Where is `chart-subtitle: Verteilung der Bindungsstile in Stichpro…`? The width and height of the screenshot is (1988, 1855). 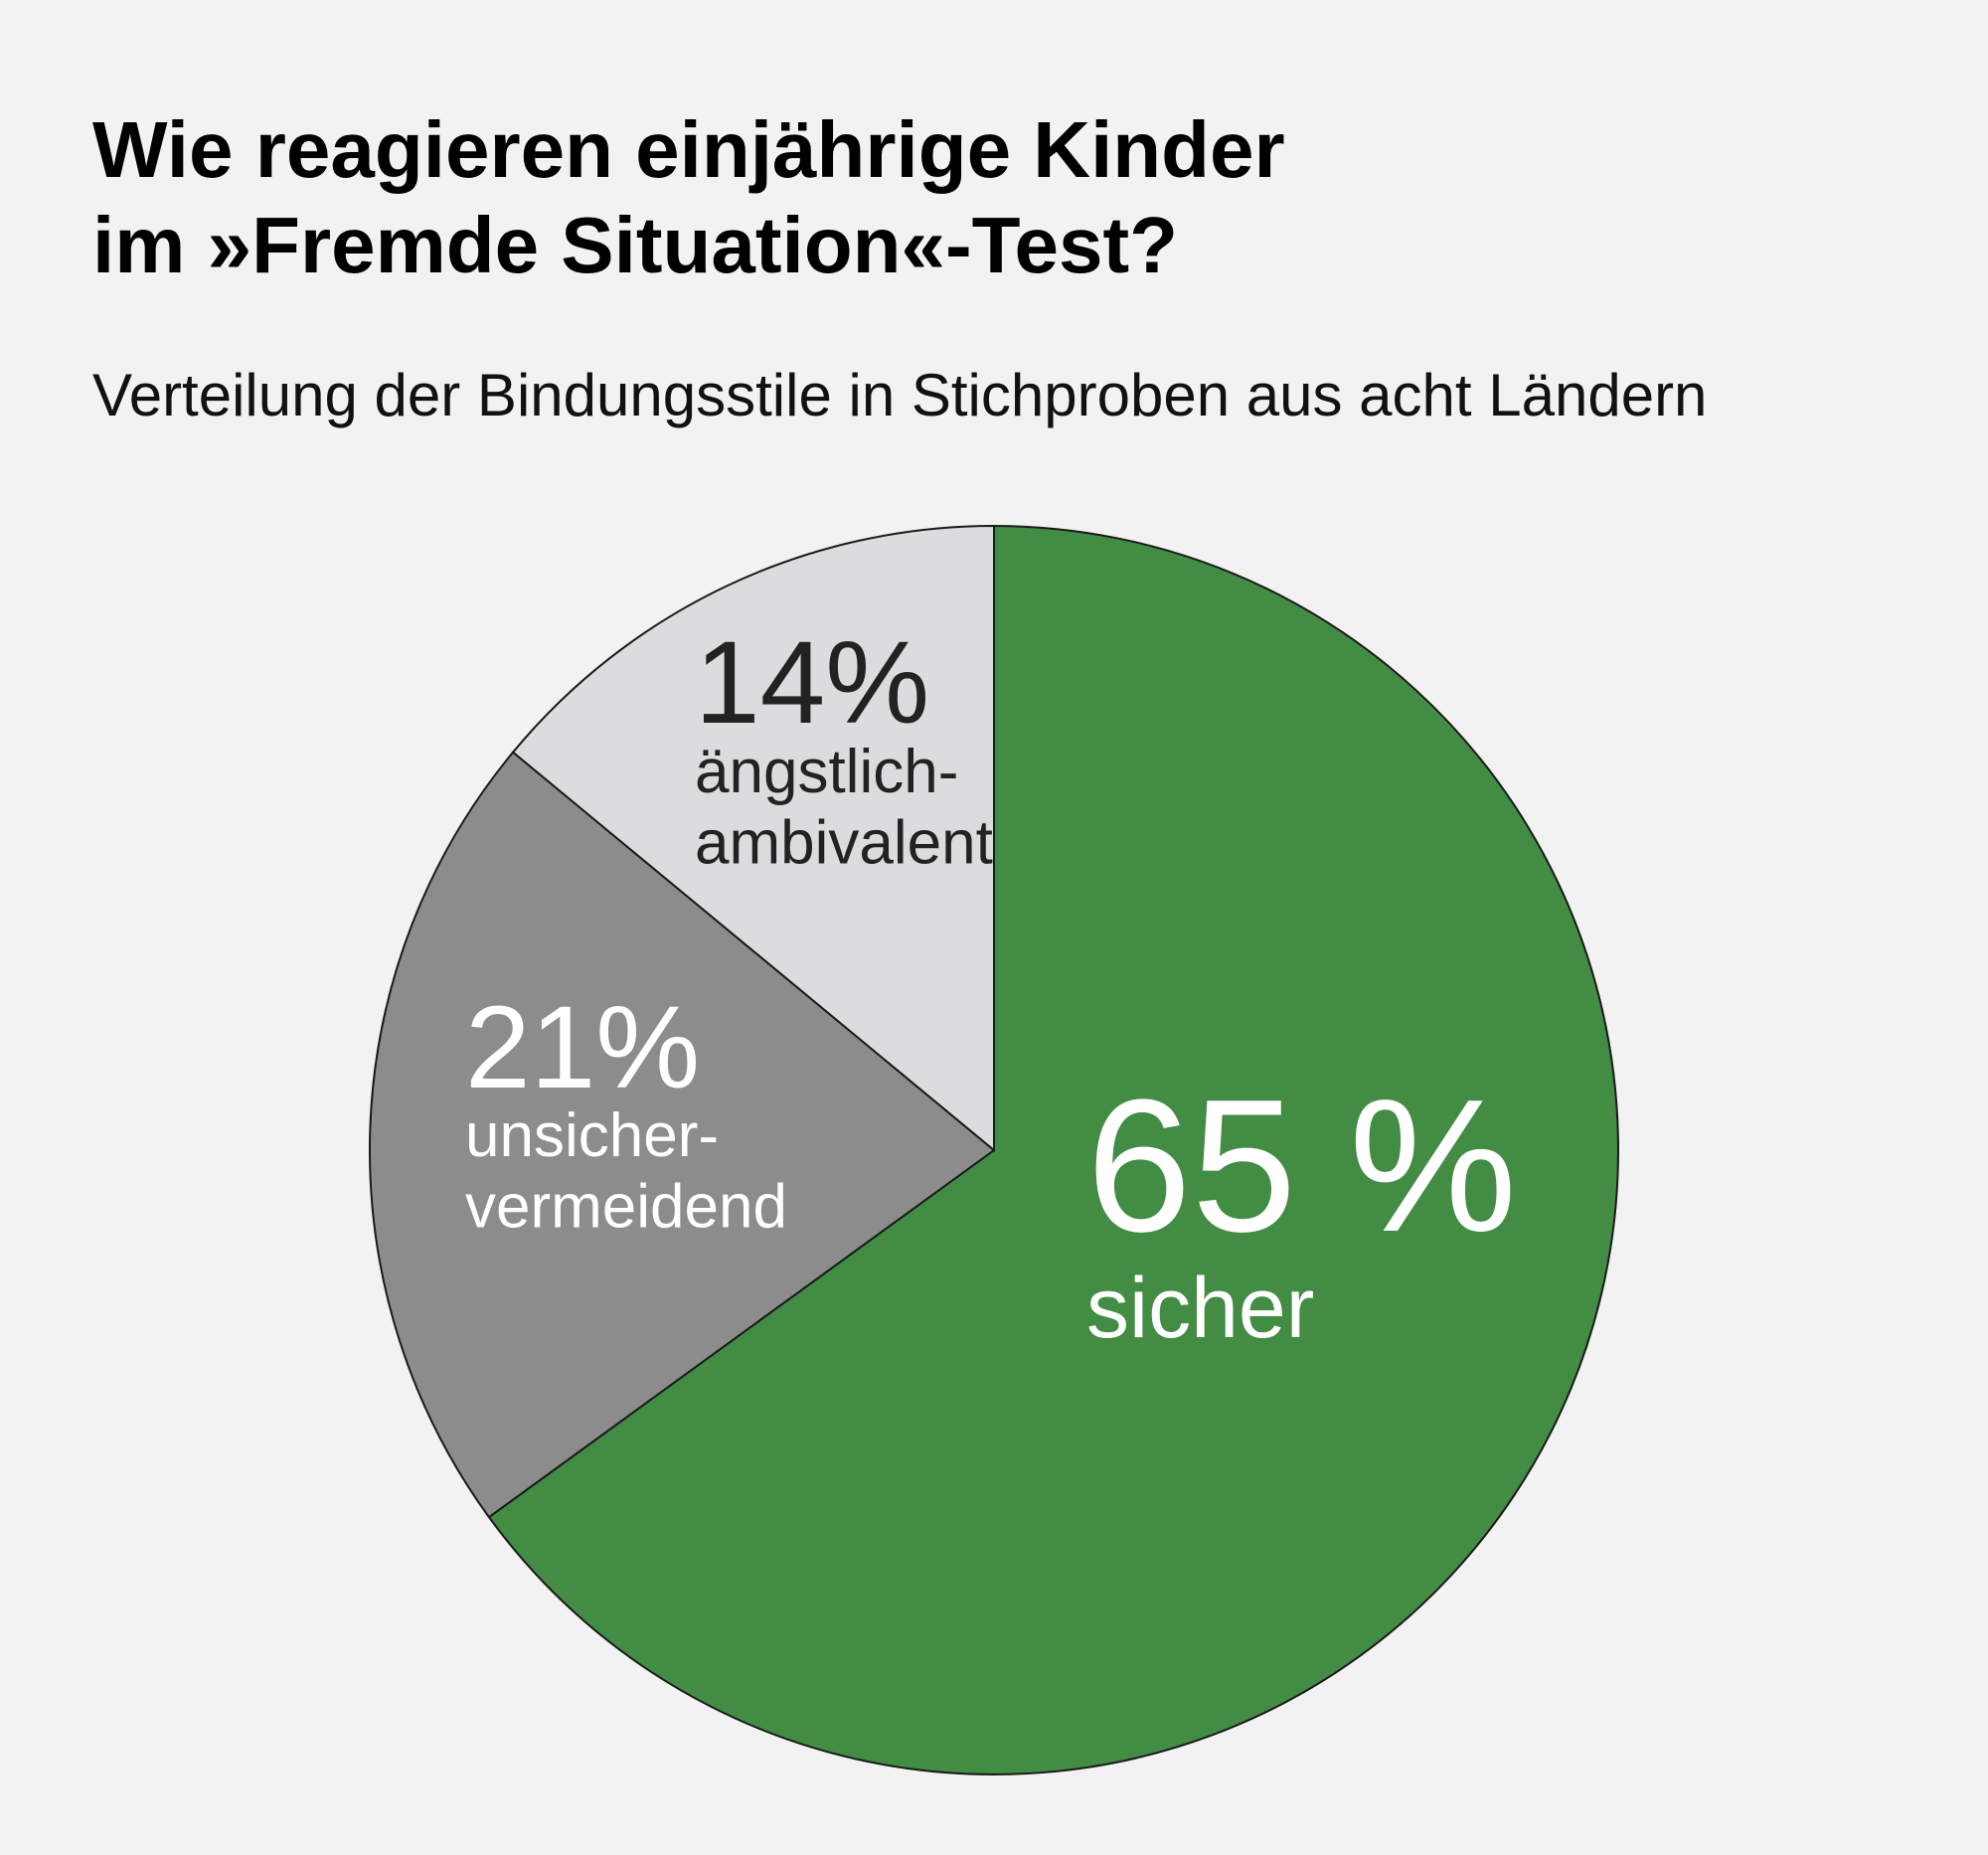 chart-subtitle: Verteilung der Bindungsstile in Stichpro… is located at coordinates (899, 395).